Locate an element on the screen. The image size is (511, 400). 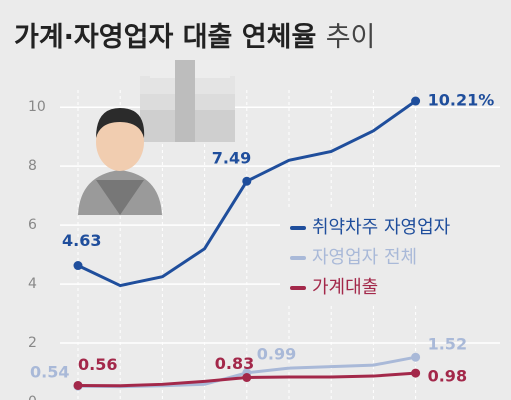
value-label: 10.21% is located at coordinates (461, 100).